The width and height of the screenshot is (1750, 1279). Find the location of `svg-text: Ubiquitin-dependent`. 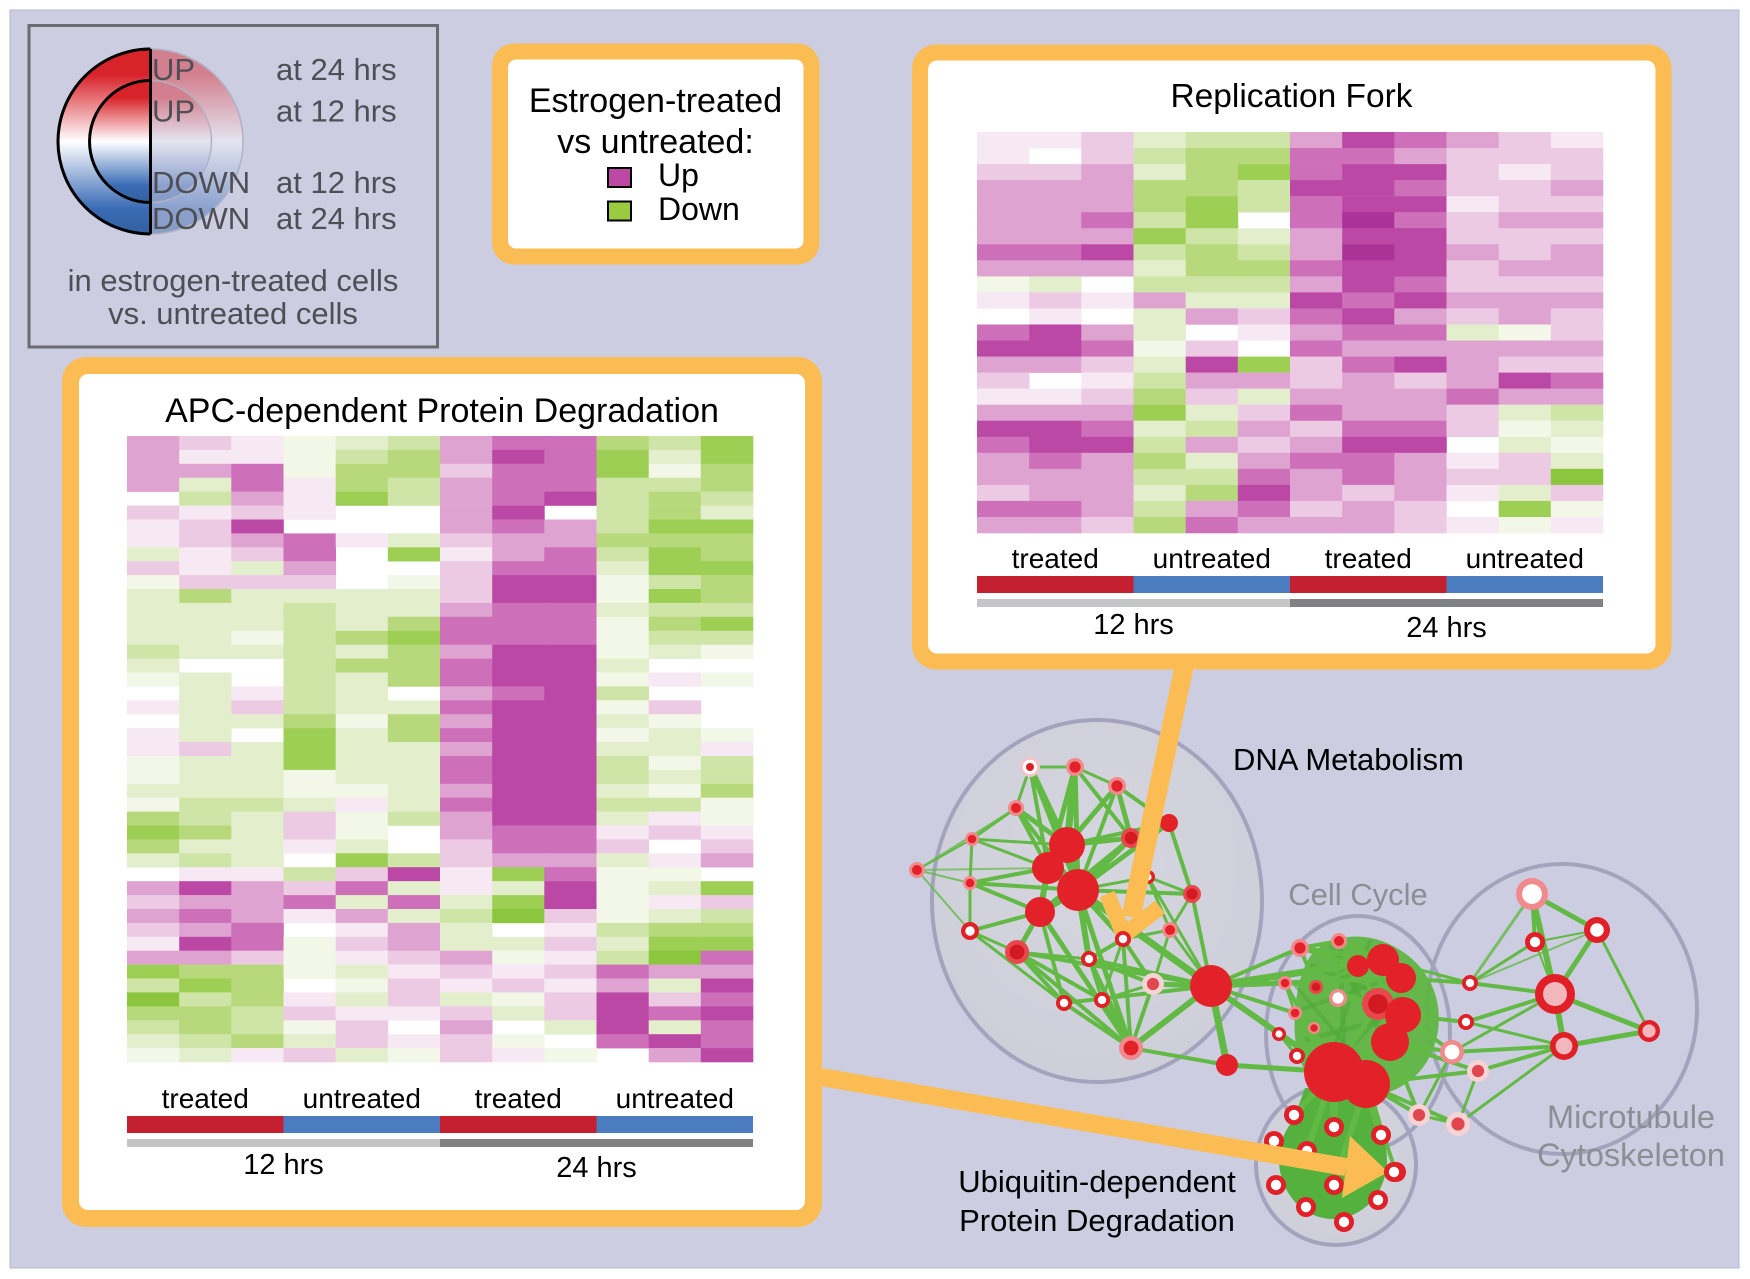

svg-text: Ubiquitin-dependent is located at coordinates (1097, 1181).